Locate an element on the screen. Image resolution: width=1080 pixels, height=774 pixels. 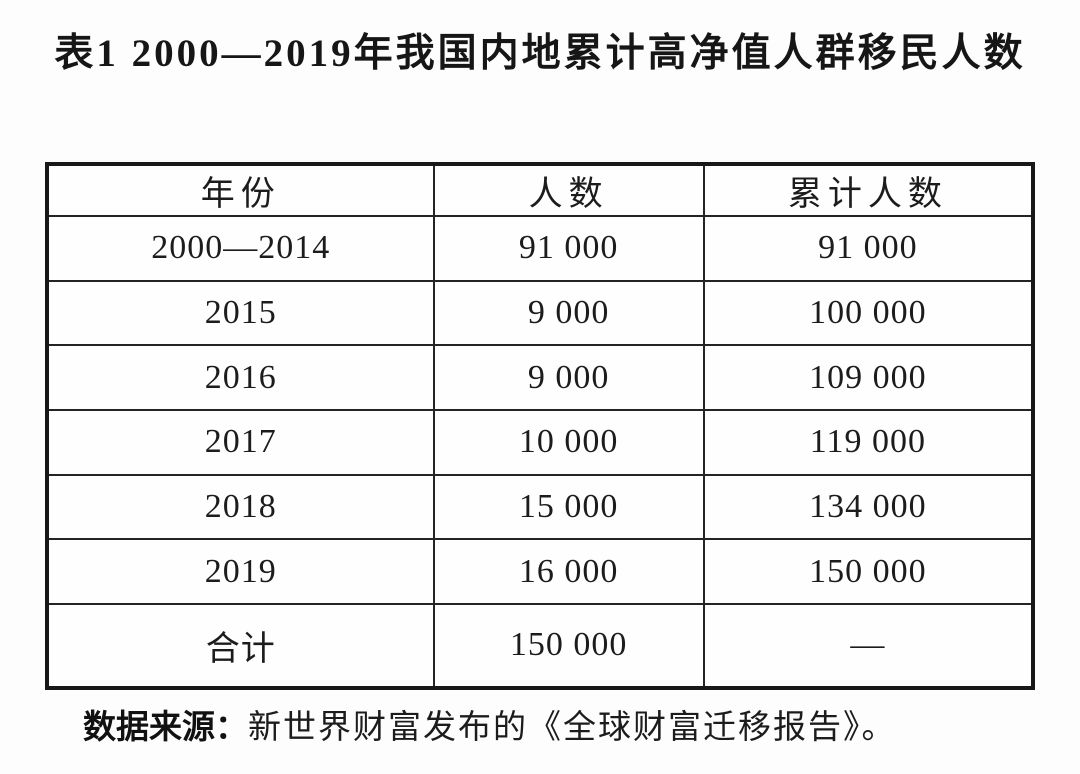
source-note: 数据来源：新世界财富发布的《全球财富迁移报告》。 is located at coordinates (490, 724).